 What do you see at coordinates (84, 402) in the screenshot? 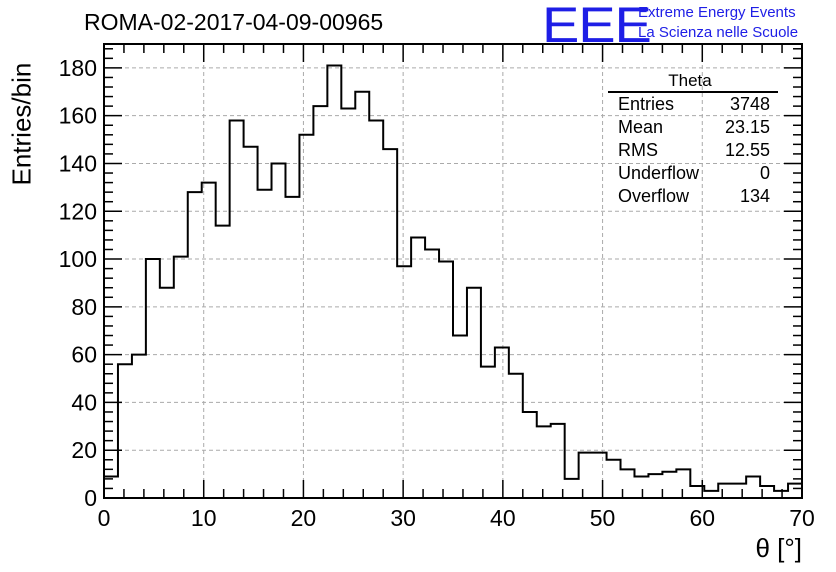
I see `y-tick-label: 40` at bounding box center [84, 402].